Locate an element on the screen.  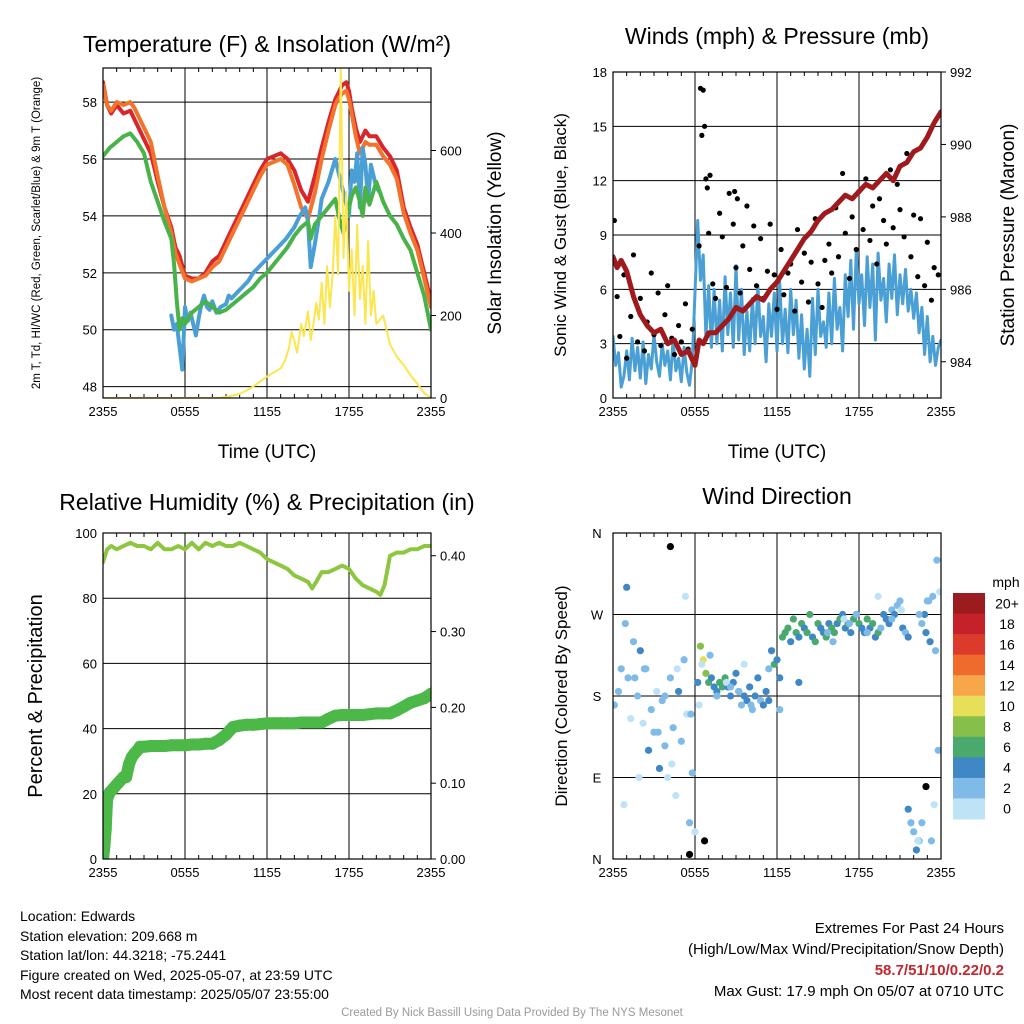
colorbar-label: 2 is located at coordinates (1007, 788).